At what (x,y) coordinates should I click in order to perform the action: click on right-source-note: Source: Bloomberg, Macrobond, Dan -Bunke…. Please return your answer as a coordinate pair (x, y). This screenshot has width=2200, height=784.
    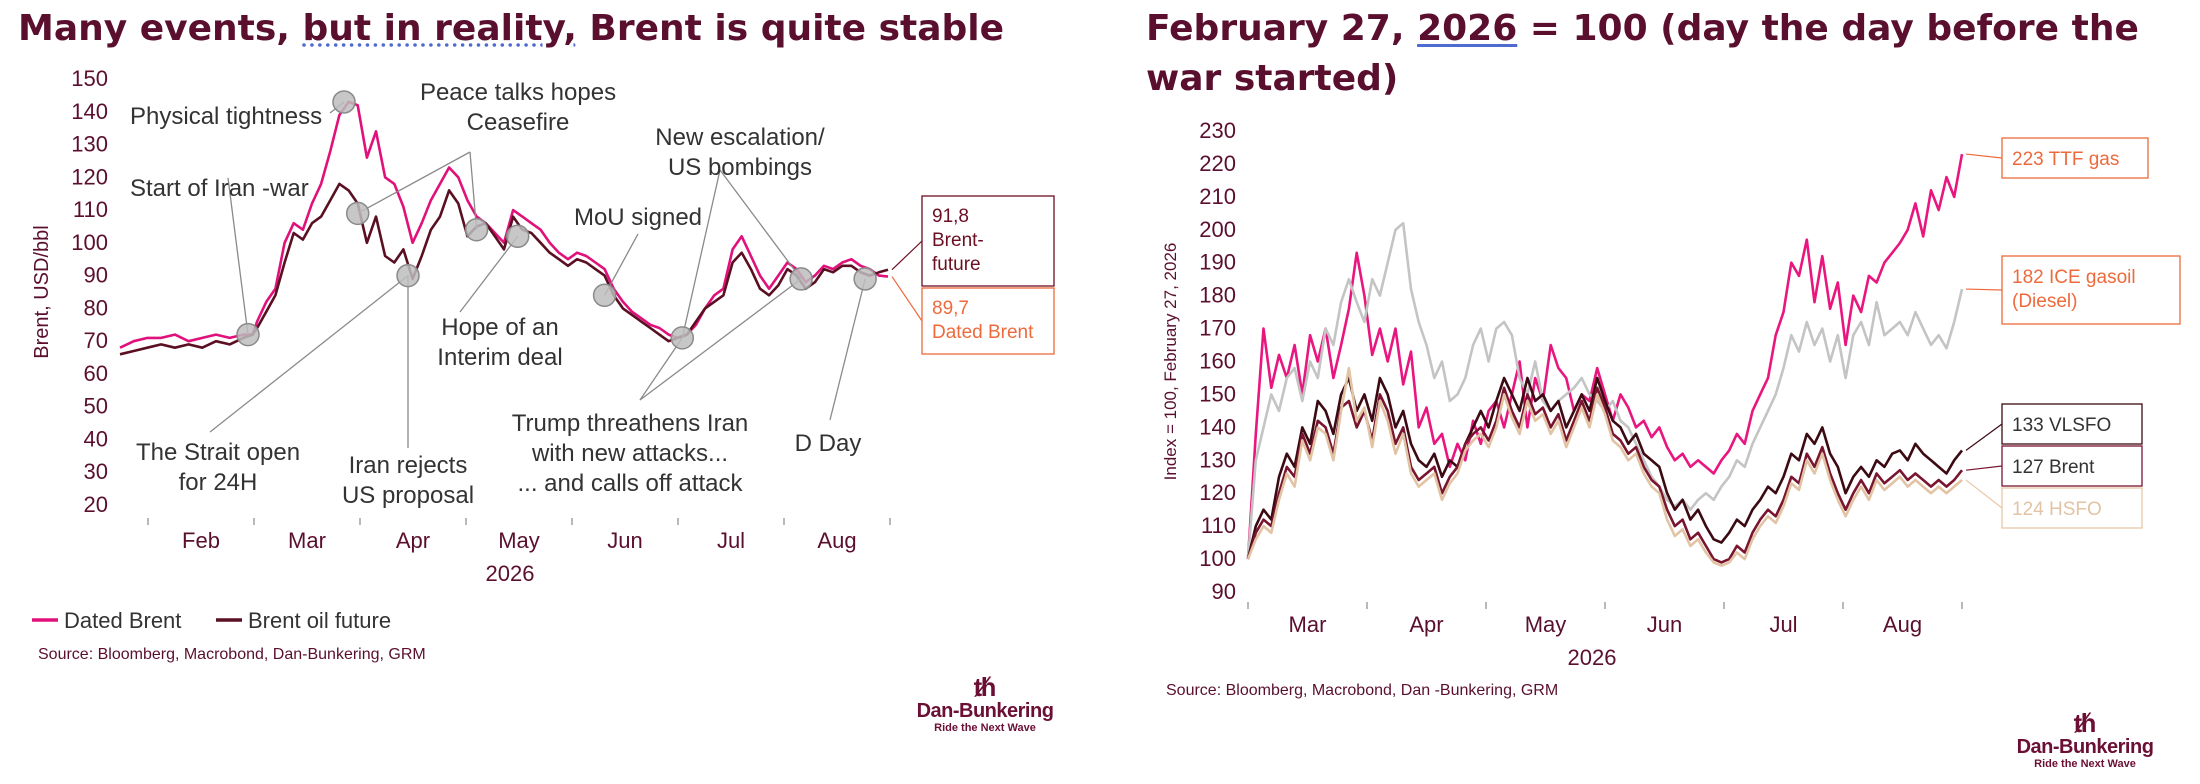
    Looking at the image, I should click on (1362, 690).